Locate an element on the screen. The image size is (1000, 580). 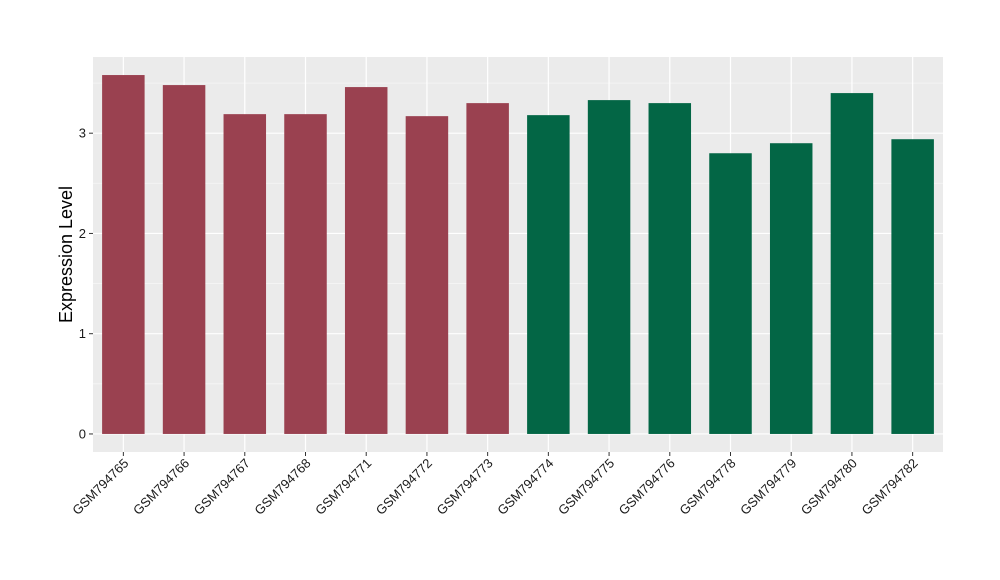
y-tick-label: 0 is located at coordinates (82, 433).